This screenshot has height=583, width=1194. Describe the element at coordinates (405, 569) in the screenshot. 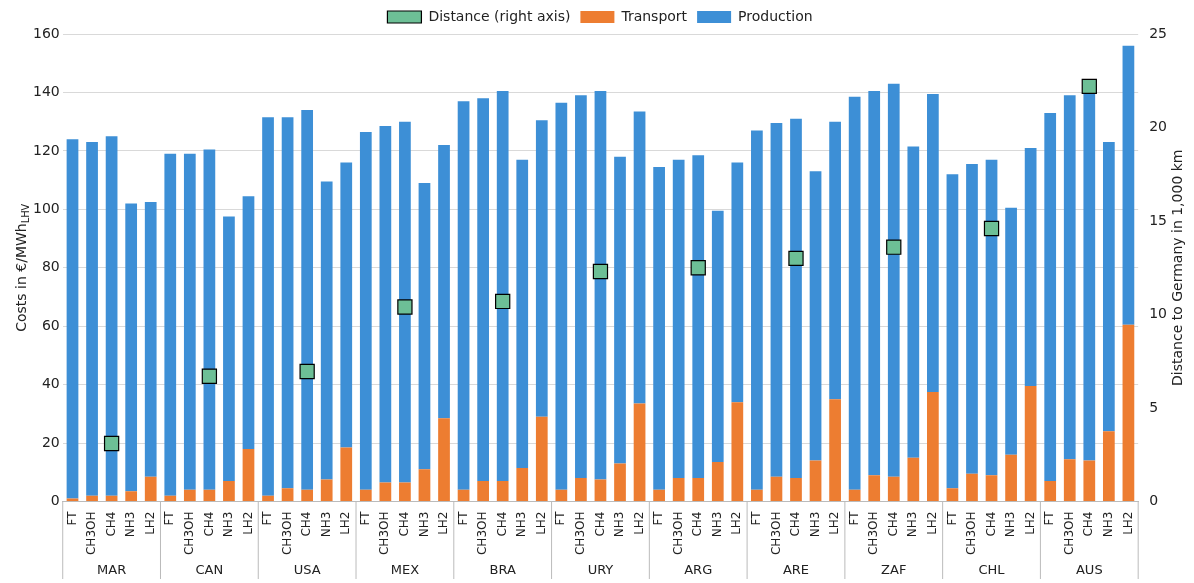

I see `text: MEX` at that location.